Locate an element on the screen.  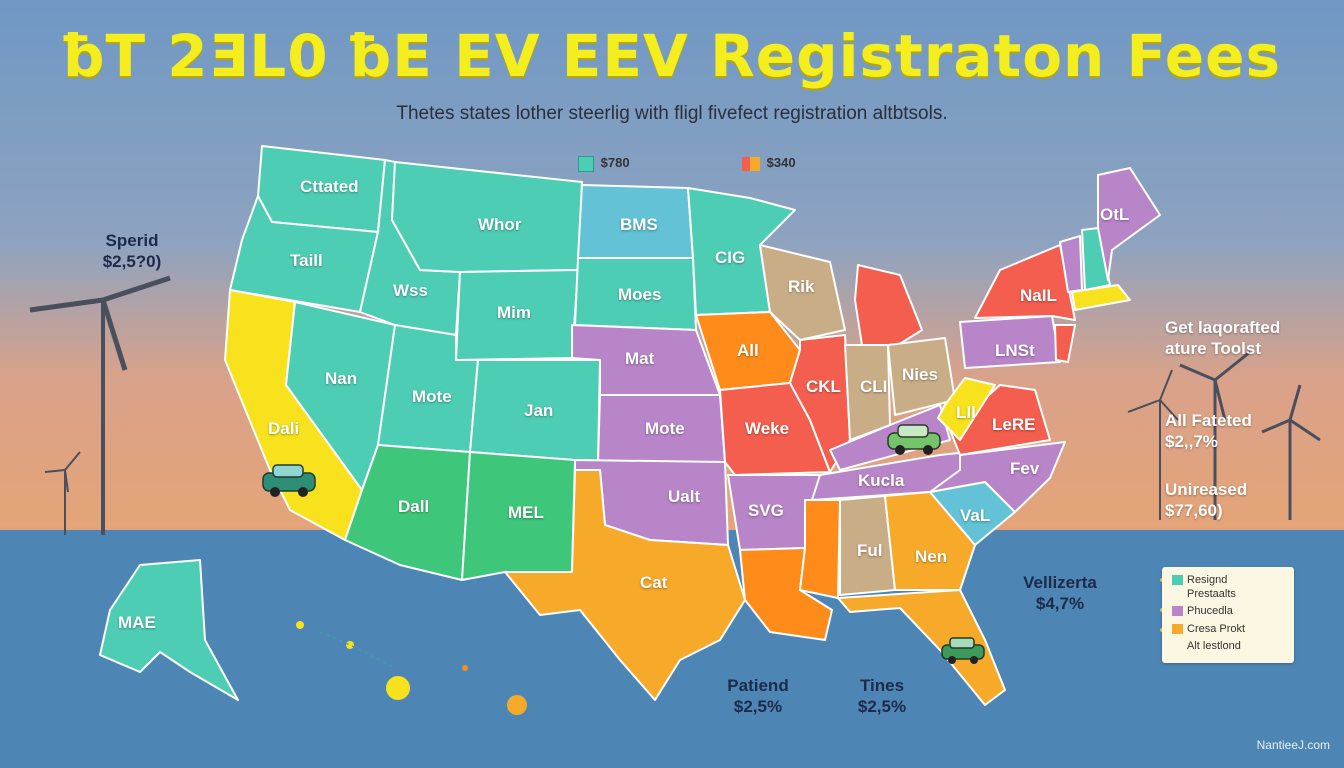
state-label-ia: All is located at coordinates (748, 350).